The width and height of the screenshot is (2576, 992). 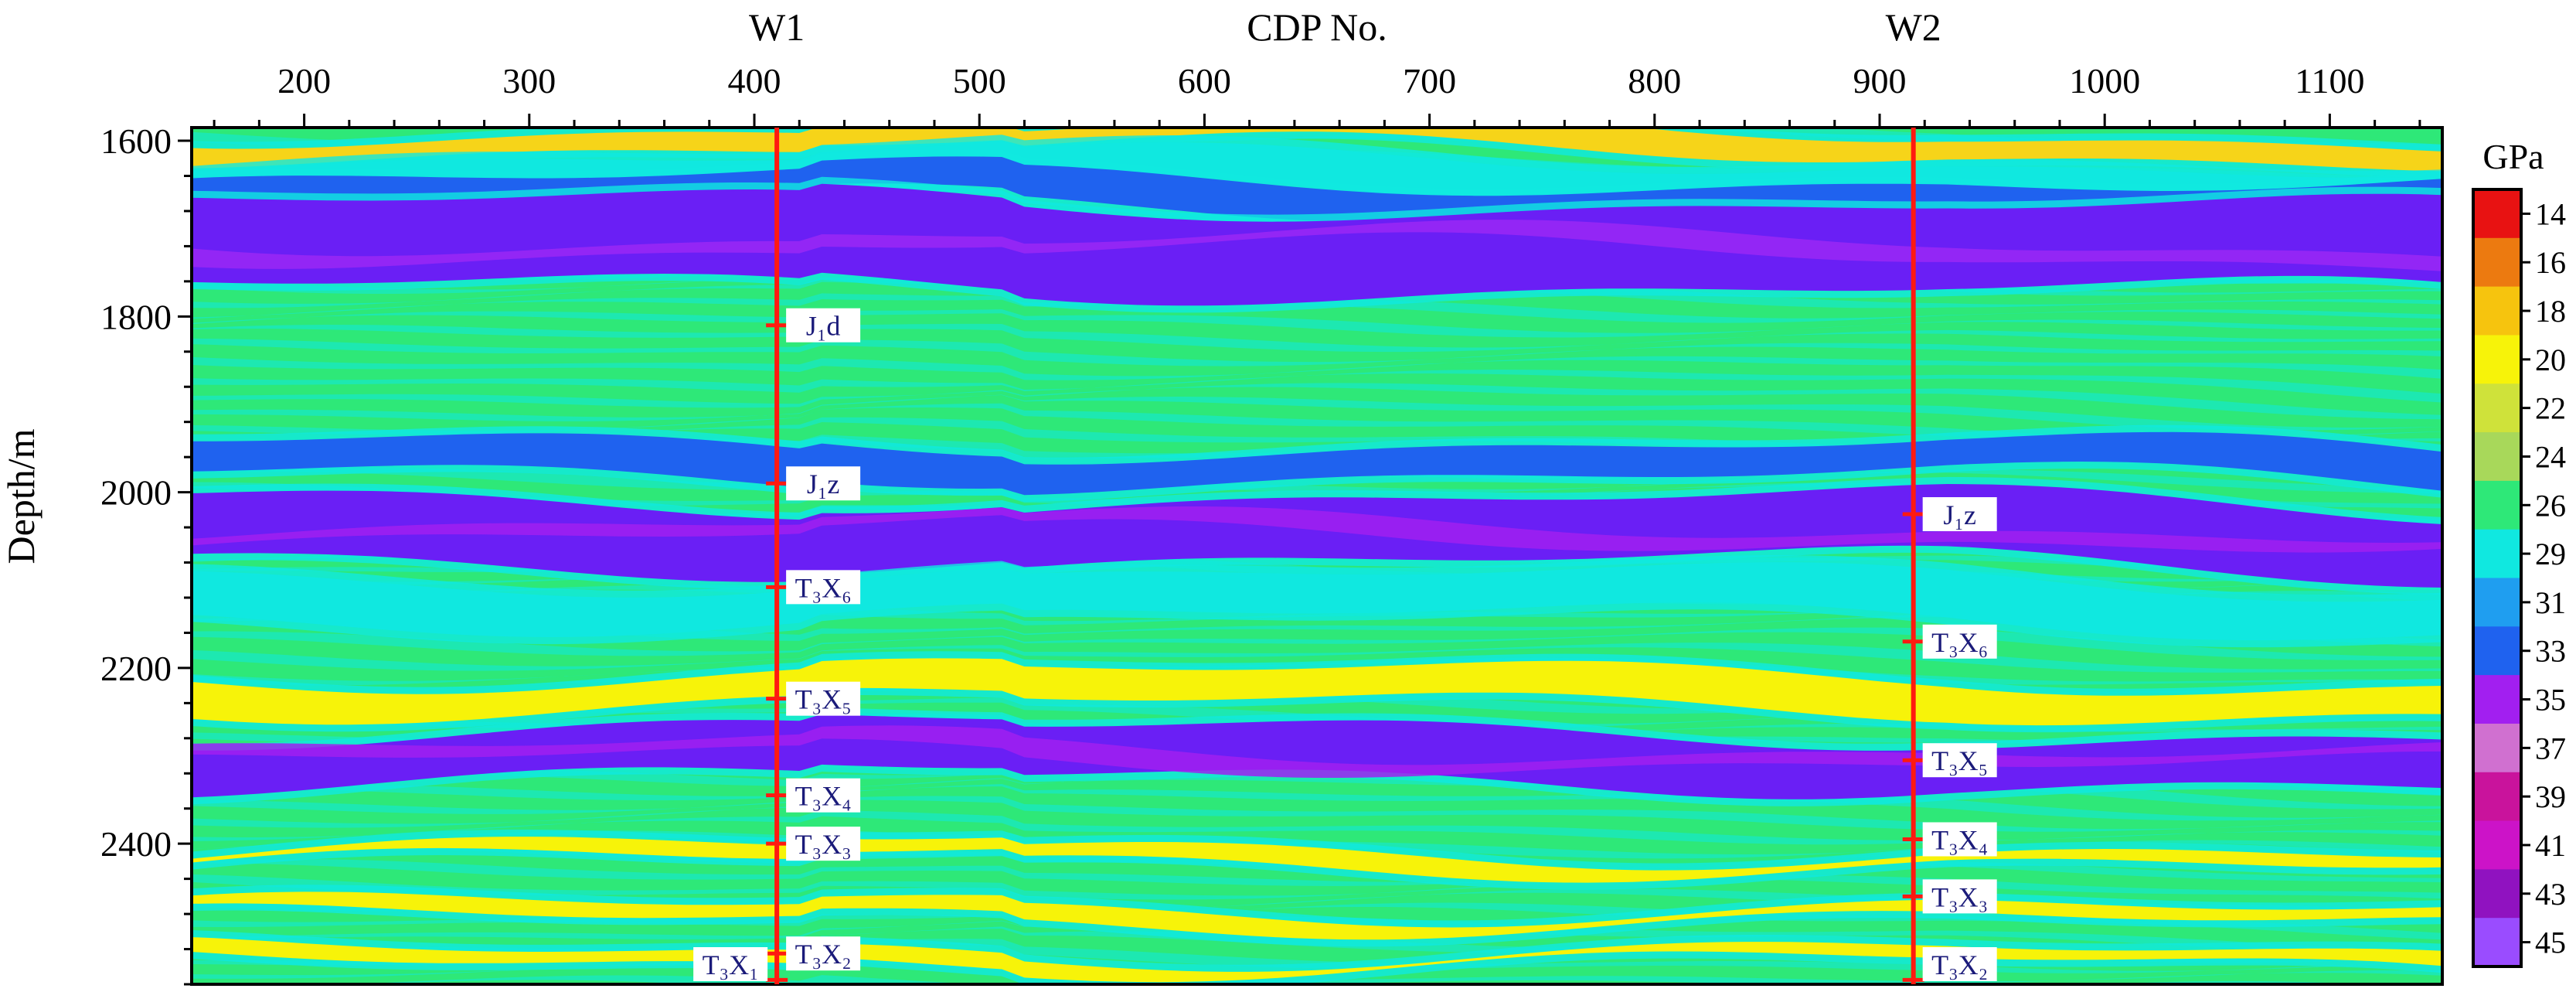 What do you see at coordinates (136, 493) in the screenshot?
I see `y-tick-label: 2000` at bounding box center [136, 493].